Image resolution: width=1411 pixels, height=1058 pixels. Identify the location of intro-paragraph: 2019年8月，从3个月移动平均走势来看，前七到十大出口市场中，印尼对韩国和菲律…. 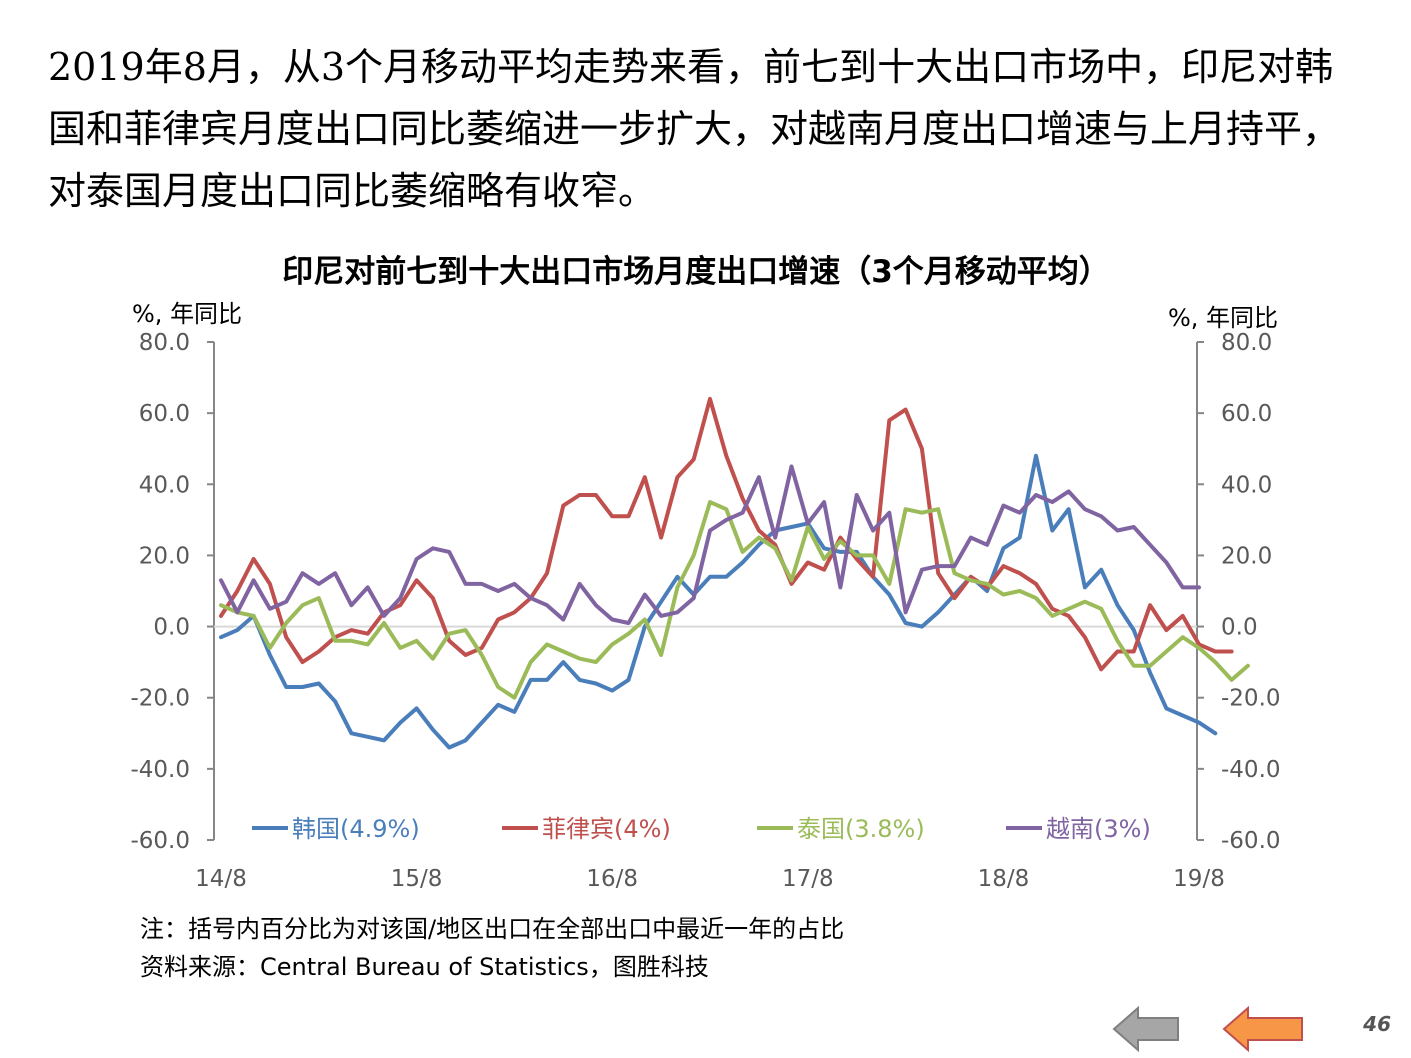
(694, 129).